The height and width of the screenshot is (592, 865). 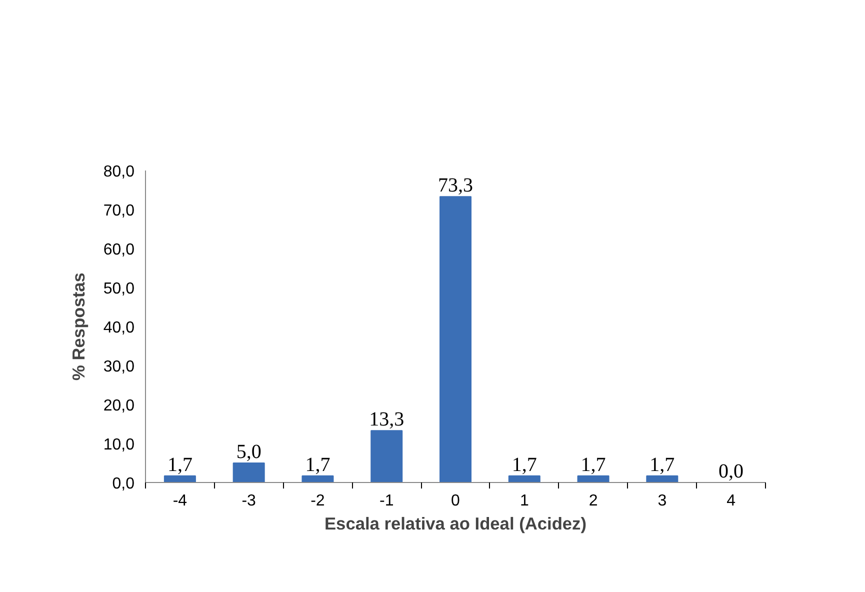 What do you see at coordinates (119, 172) in the screenshot?
I see `y-tick-label: 80,0` at bounding box center [119, 172].